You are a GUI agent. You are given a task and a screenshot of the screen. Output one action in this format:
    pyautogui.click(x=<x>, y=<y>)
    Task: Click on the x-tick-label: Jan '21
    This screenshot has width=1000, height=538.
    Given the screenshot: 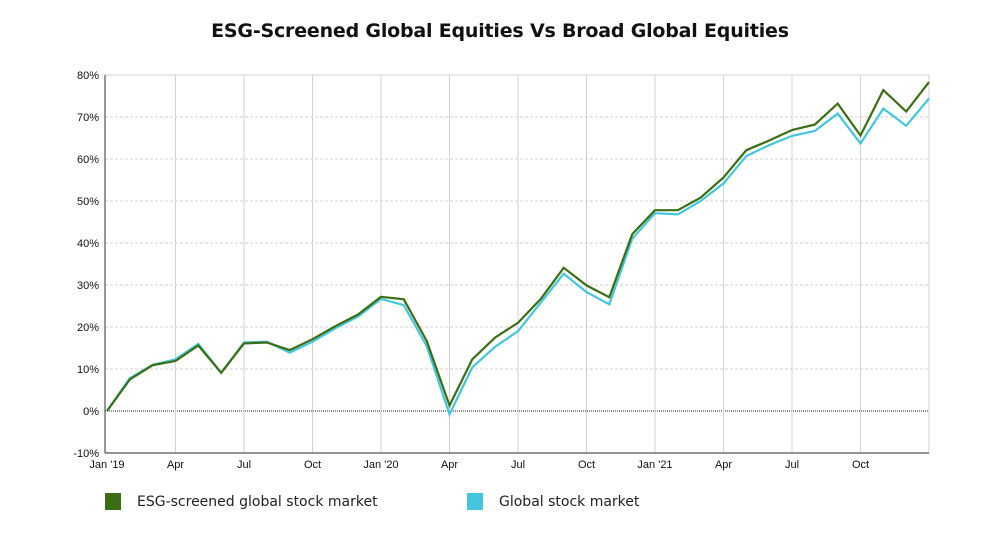 What is the action you would take?
    pyautogui.click(x=654, y=465)
    